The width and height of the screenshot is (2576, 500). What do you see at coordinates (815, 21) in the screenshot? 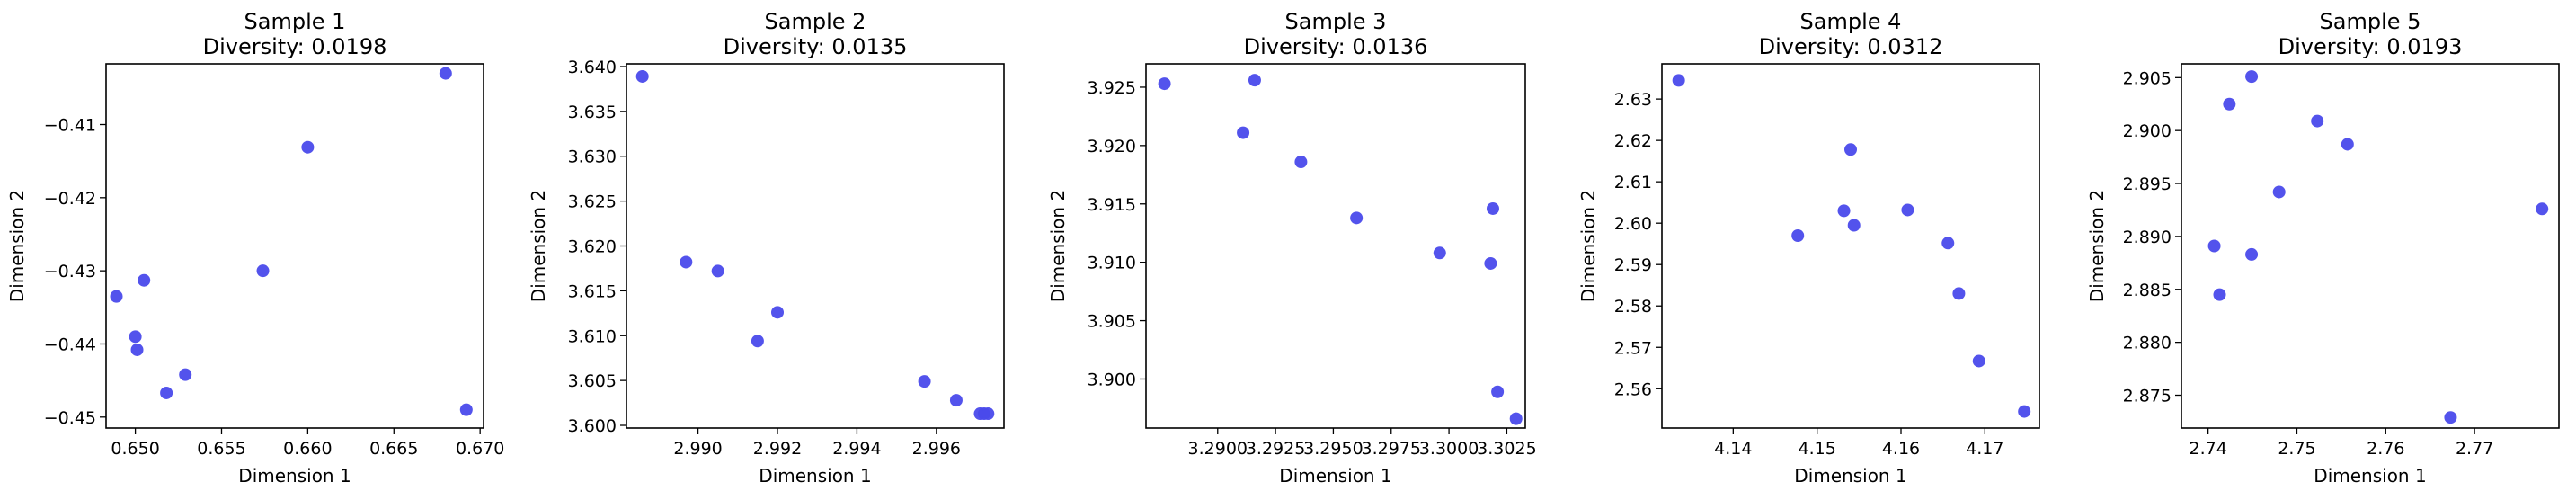
I see `panel-title: Sample 2` at bounding box center [815, 21].